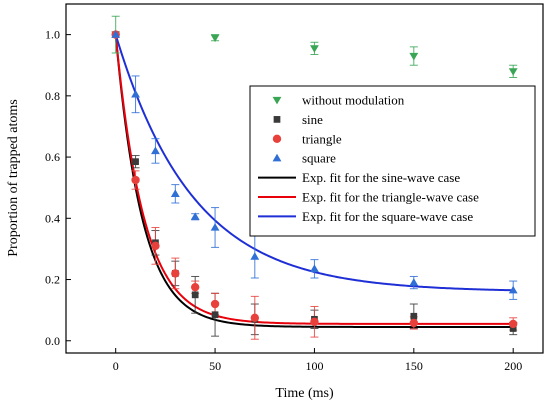 The height and width of the screenshot is (408, 550). What do you see at coordinates (513, 366) in the screenshot?
I see `x-tick-label: 200` at bounding box center [513, 366].